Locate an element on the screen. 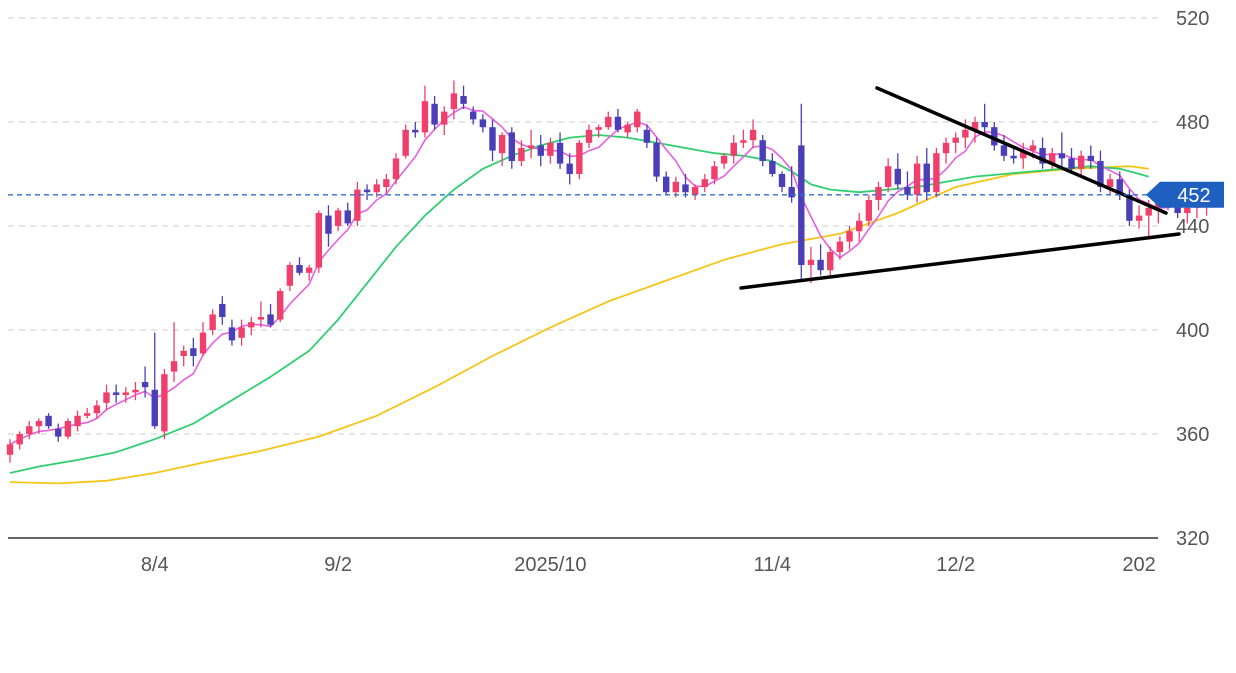  x-tick-label: 202 is located at coordinates (1138, 565).